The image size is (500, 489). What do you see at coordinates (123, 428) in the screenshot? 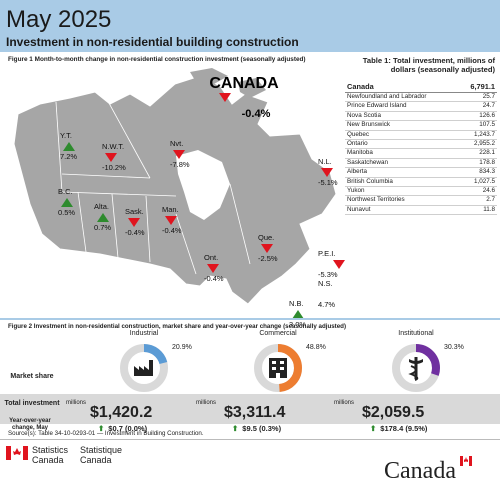
I see `sector-change: ⬆ $0.7 (0.0%)` at bounding box center [123, 428].